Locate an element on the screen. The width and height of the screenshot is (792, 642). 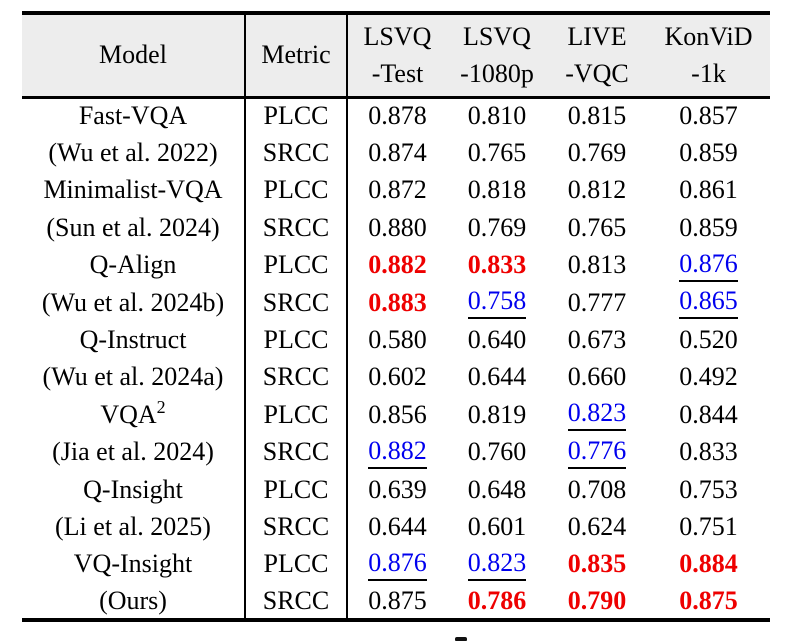
value-second: 0.865 is located at coordinates (708, 304).